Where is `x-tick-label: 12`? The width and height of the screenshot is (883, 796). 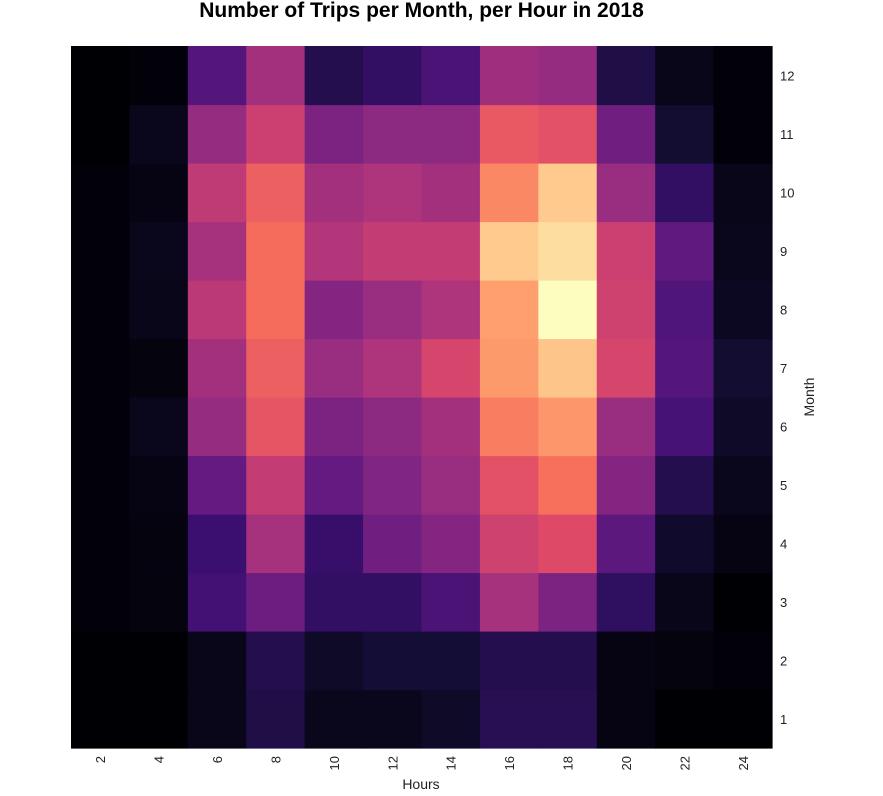 x-tick-label: 12 is located at coordinates (392, 763).